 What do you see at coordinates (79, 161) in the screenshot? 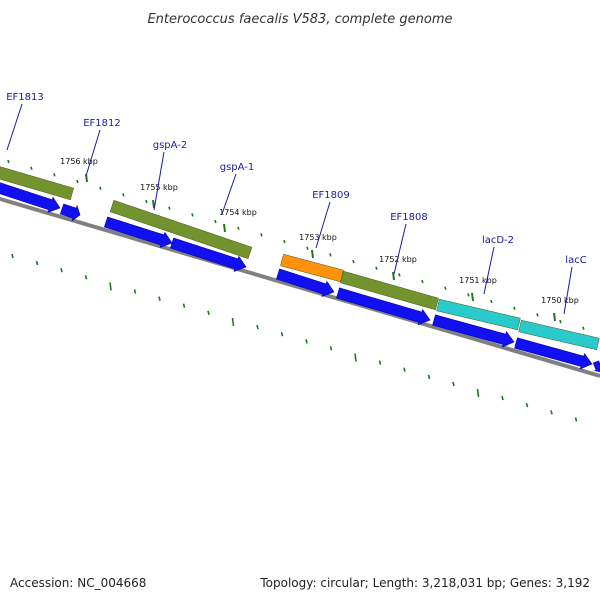
I see `position-label: 1756 kbp` at bounding box center [79, 161].